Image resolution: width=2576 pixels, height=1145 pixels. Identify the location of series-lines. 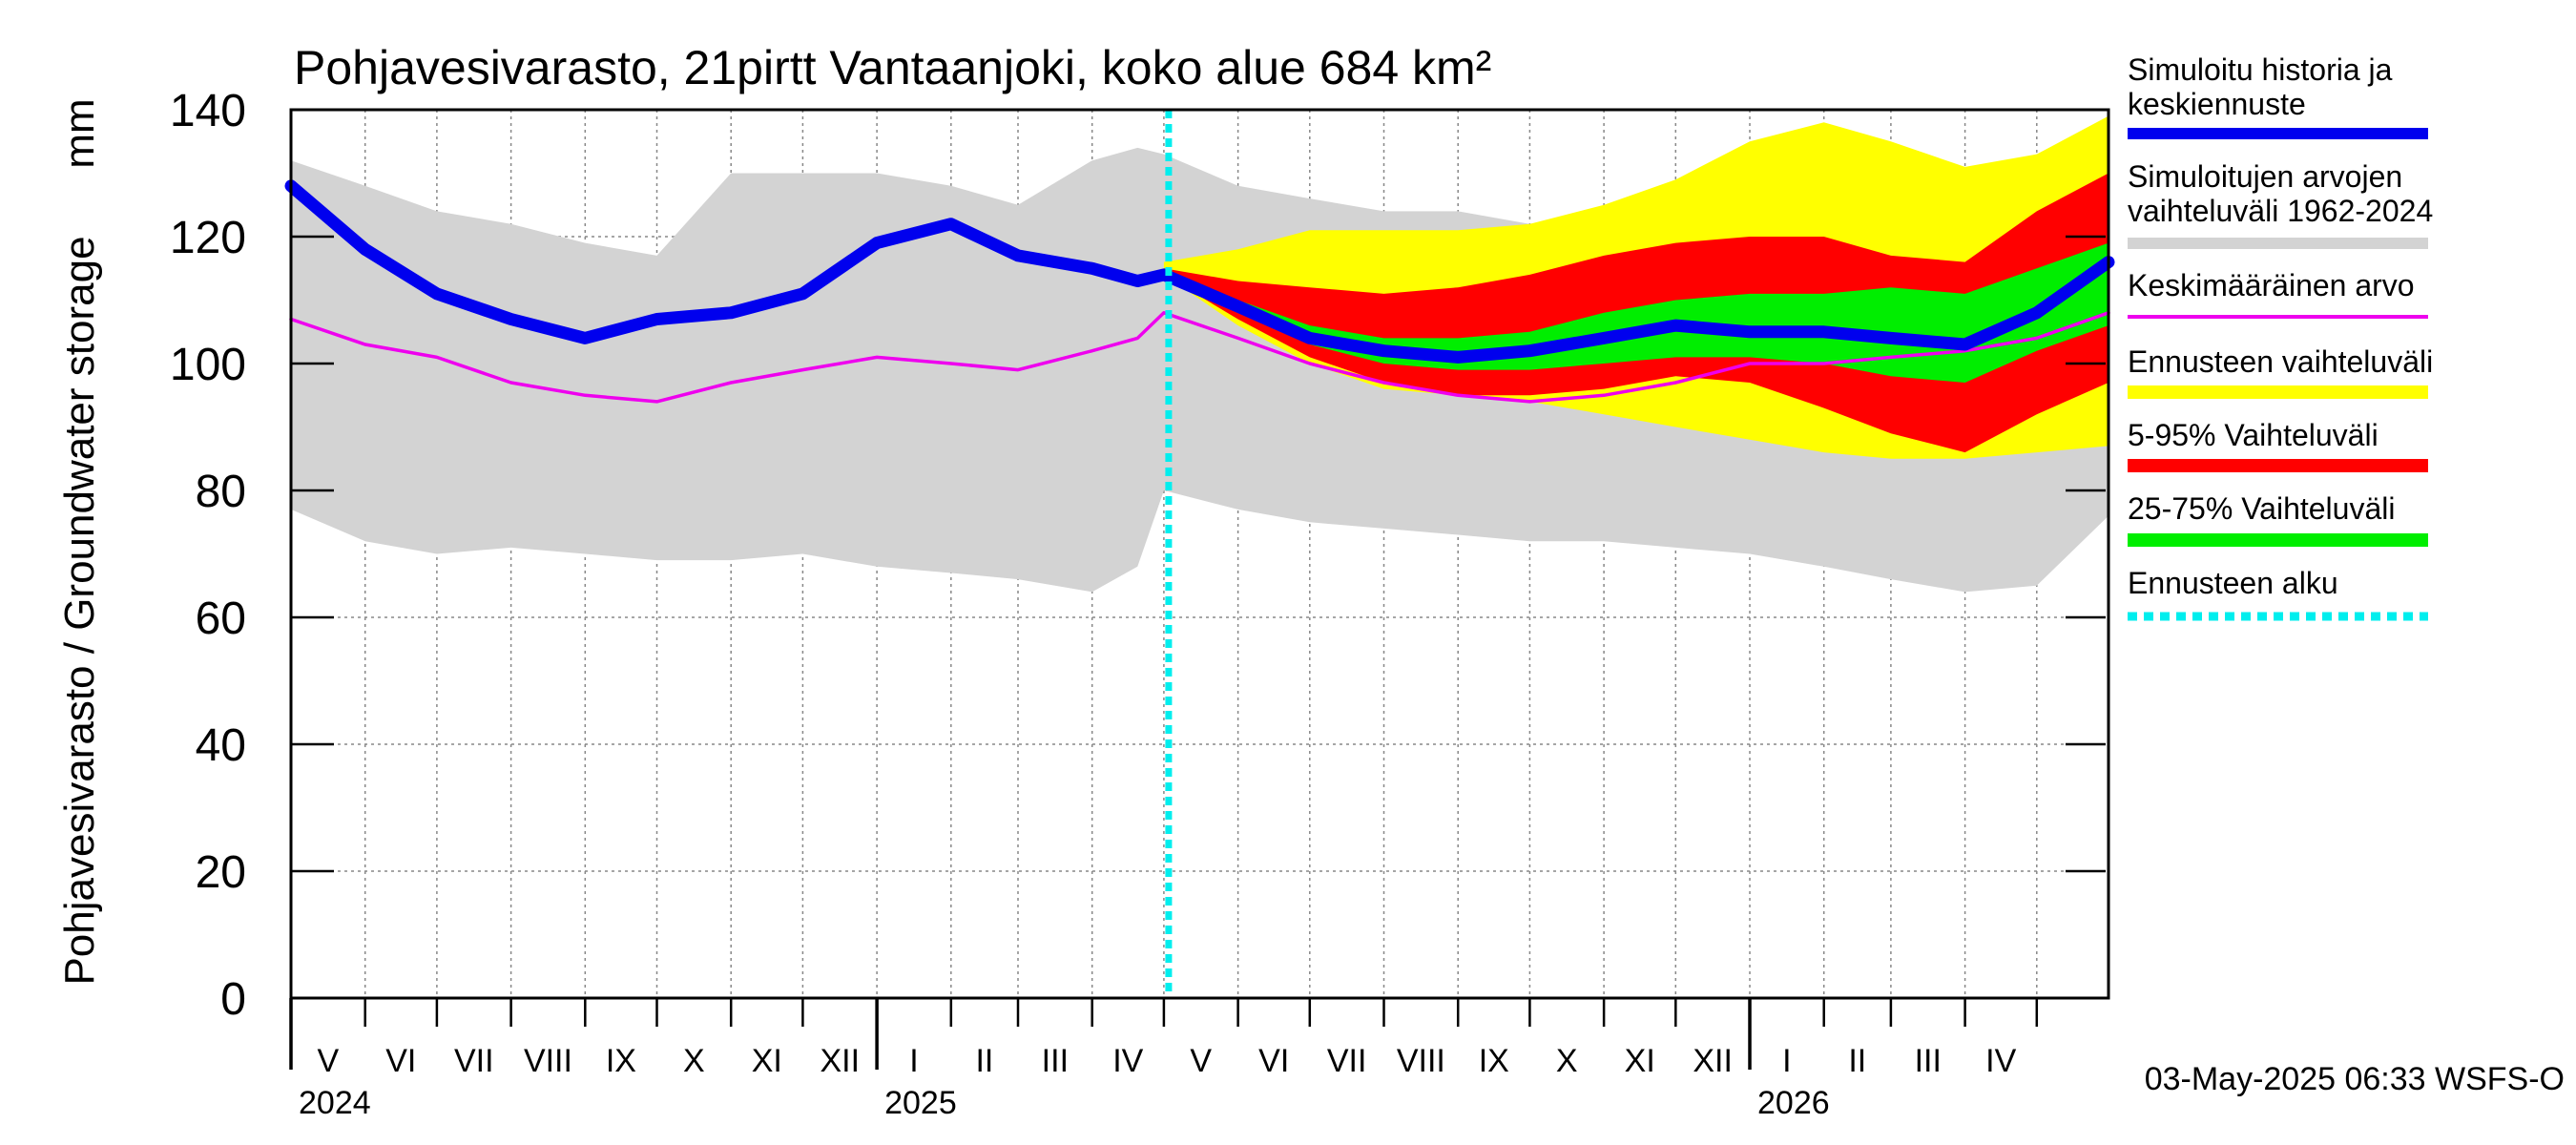
(1199, 291).